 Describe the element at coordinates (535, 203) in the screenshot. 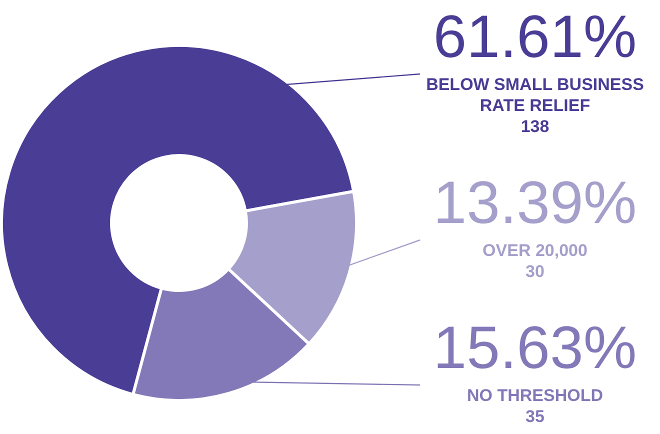

I see `data-label: 13.39%` at that location.